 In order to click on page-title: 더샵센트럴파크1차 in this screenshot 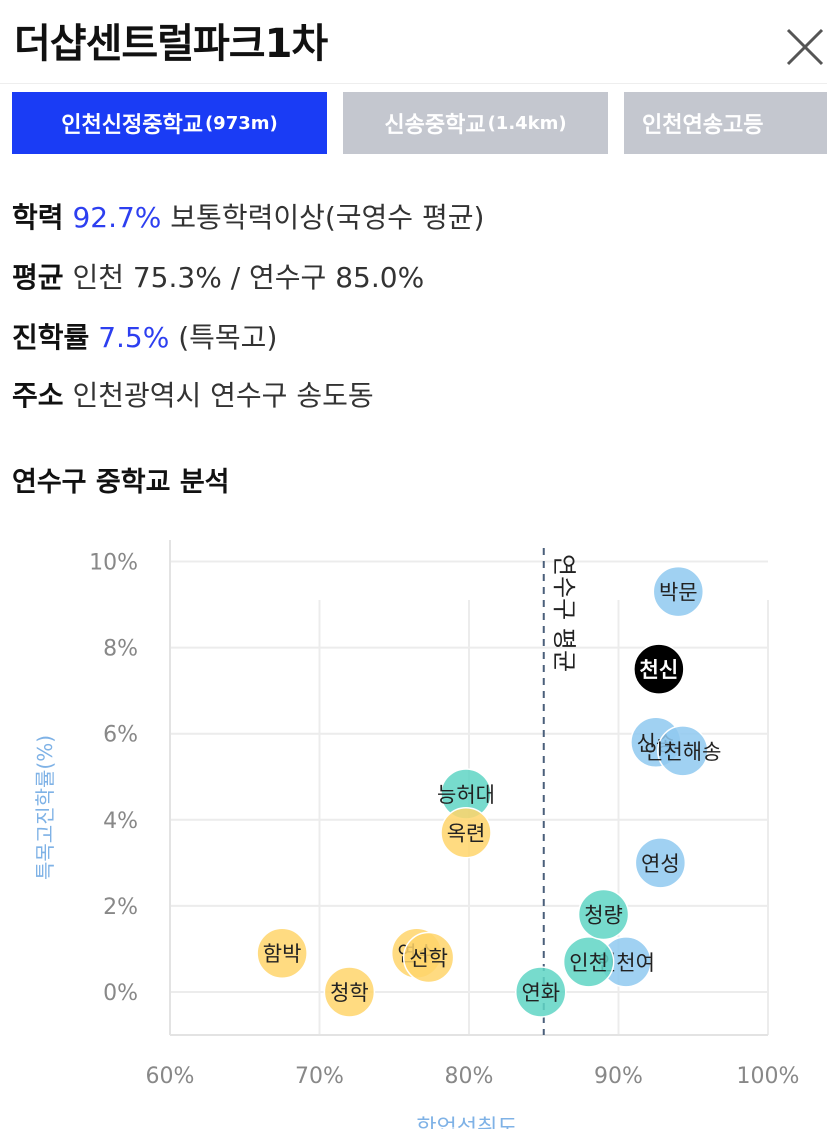, I will do `click(171, 44)`.